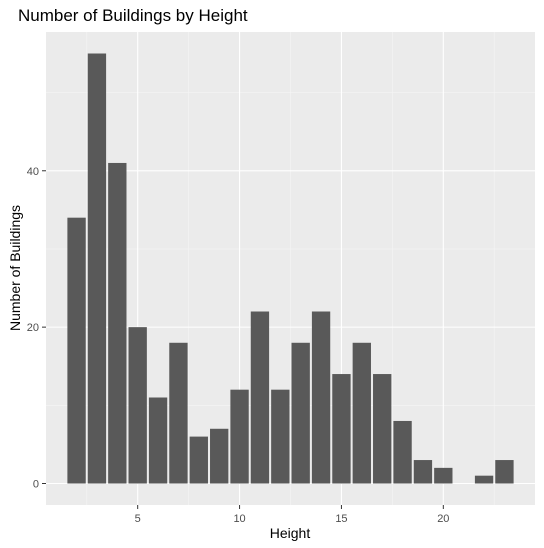 The image size is (544, 548). Describe the element at coordinates (133, 15) in the screenshot. I see `chart-title: Number of Buildings by Height` at that location.